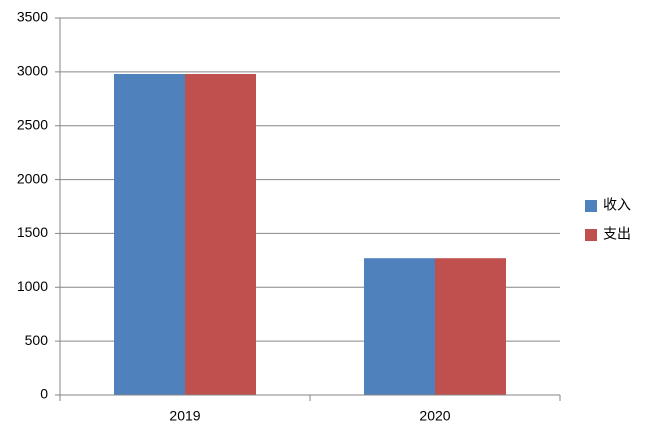 This screenshot has height=438, width=654. Describe the element at coordinates (184, 416) in the screenshot. I see `x-tick-label: 2019` at that location.